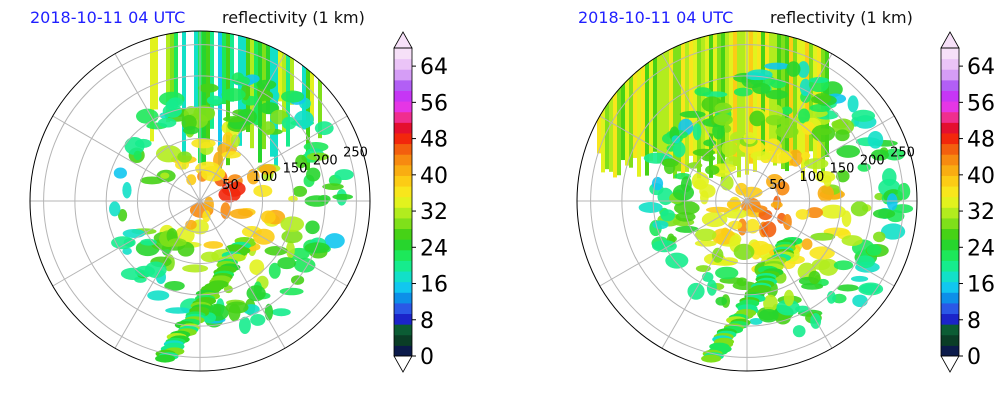 This screenshot has height=401, width=1007. Describe the element at coordinates (427, 357) in the screenshot. I see `colorbar-tick-label: 0` at that location.